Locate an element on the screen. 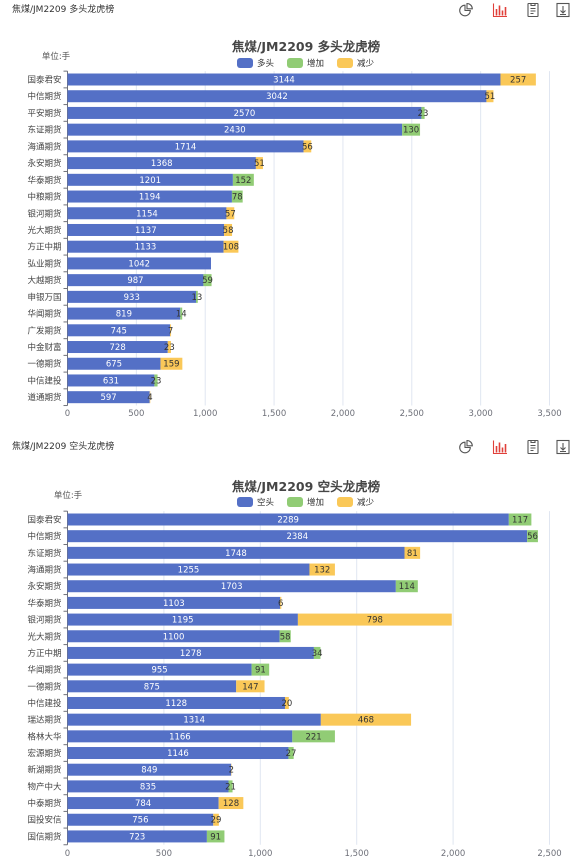  category-label: 华闻期货 is located at coordinates (44, 670).